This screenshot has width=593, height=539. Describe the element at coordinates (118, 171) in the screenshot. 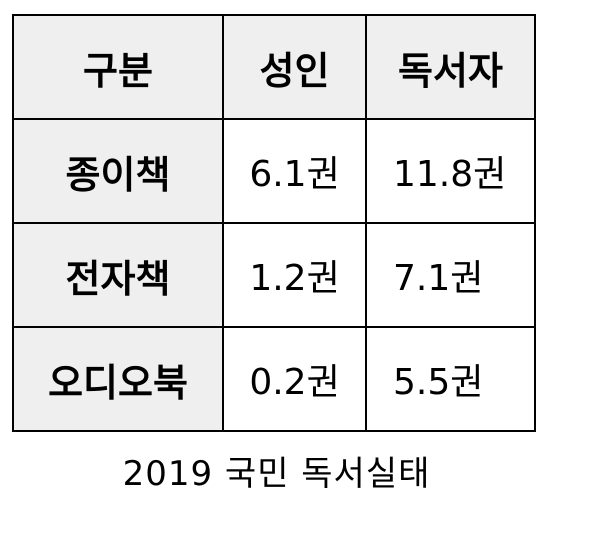

I see `row-label-paper-book: 종이책` at that location.